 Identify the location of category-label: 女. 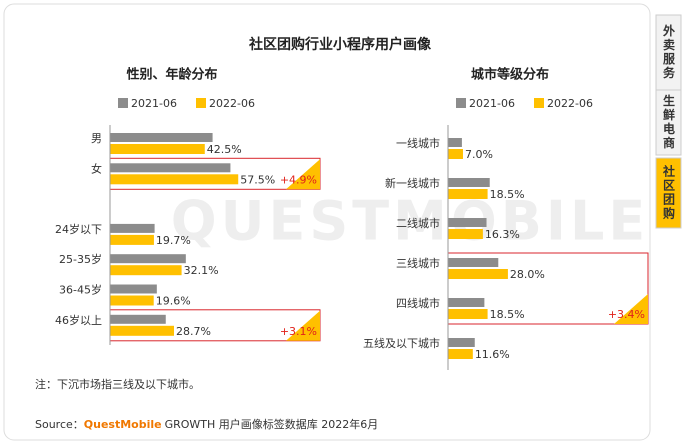
(96, 168).